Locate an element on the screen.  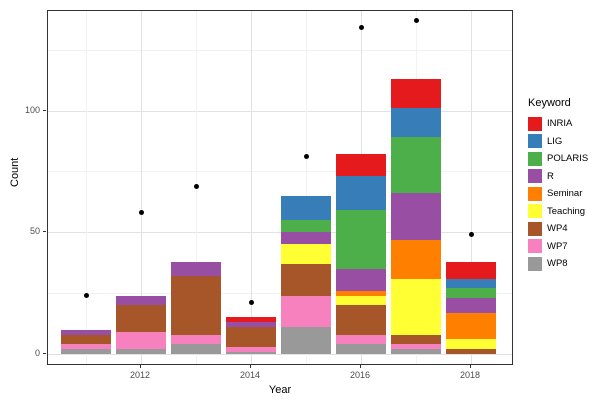
bar-segment-WP4-2014 is located at coordinates (251, 337).